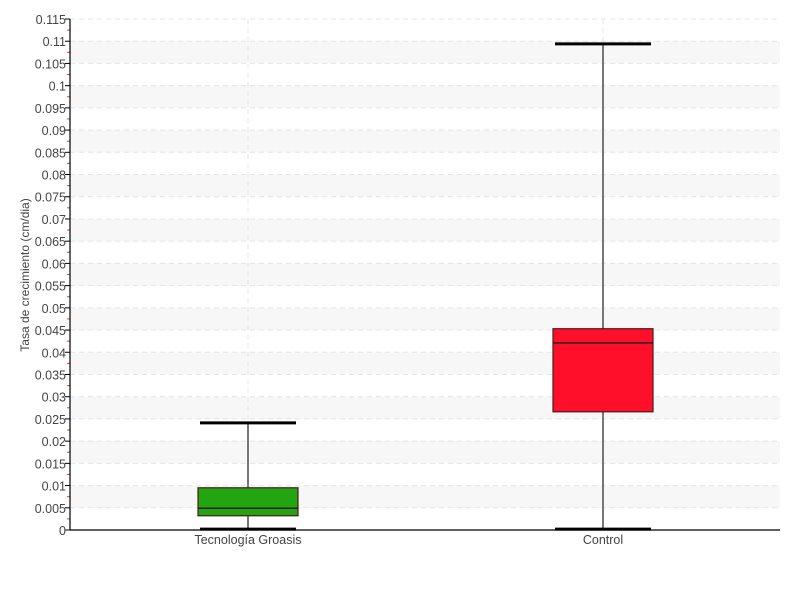  What do you see at coordinates (50, 420) in the screenshot?
I see `y-tick-label: 0.025` at bounding box center [50, 420].